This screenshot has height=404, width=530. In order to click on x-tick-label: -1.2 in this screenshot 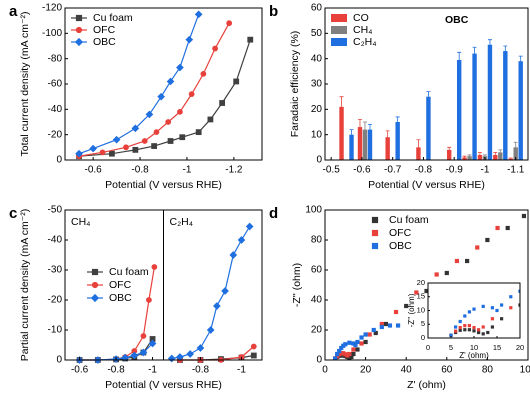, I will do `click(234, 170)`.